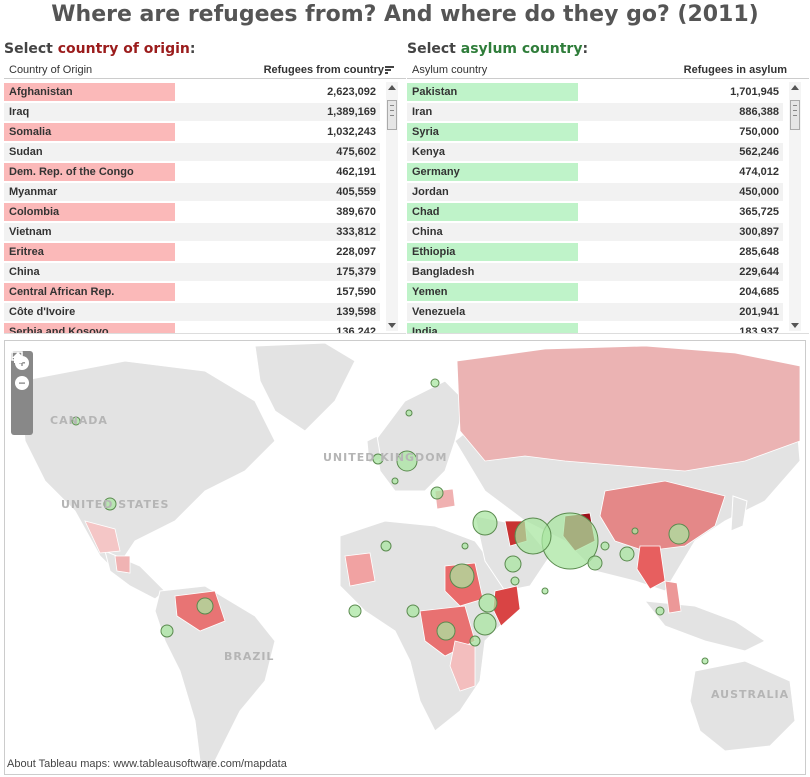 This screenshot has height=777, width=810. What do you see at coordinates (795, 206) in the screenshot?
I see `asylum-scrollbar` at bounding box center [795, 206].